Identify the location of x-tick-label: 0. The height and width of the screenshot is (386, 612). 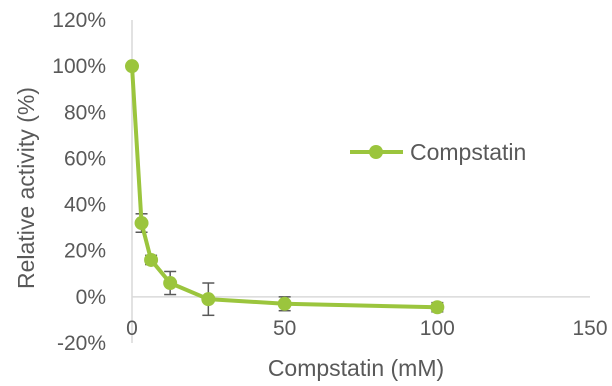
(132, 328).